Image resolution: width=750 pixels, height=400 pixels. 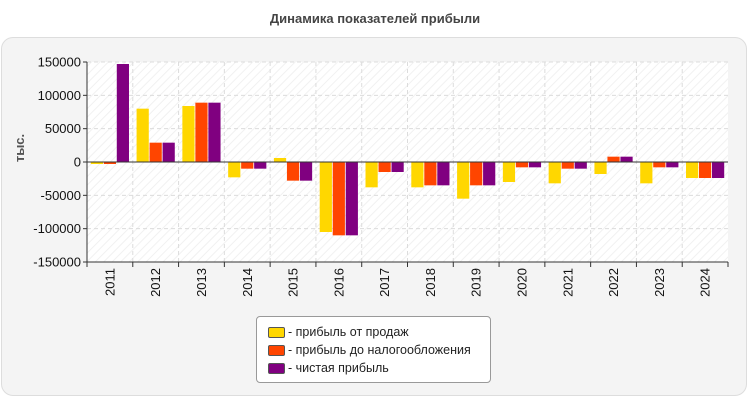 What do you see at coordinates (659, 282) in the screenshot?
I see `x-tick-label: 2023` at bounding box center [659, 282].